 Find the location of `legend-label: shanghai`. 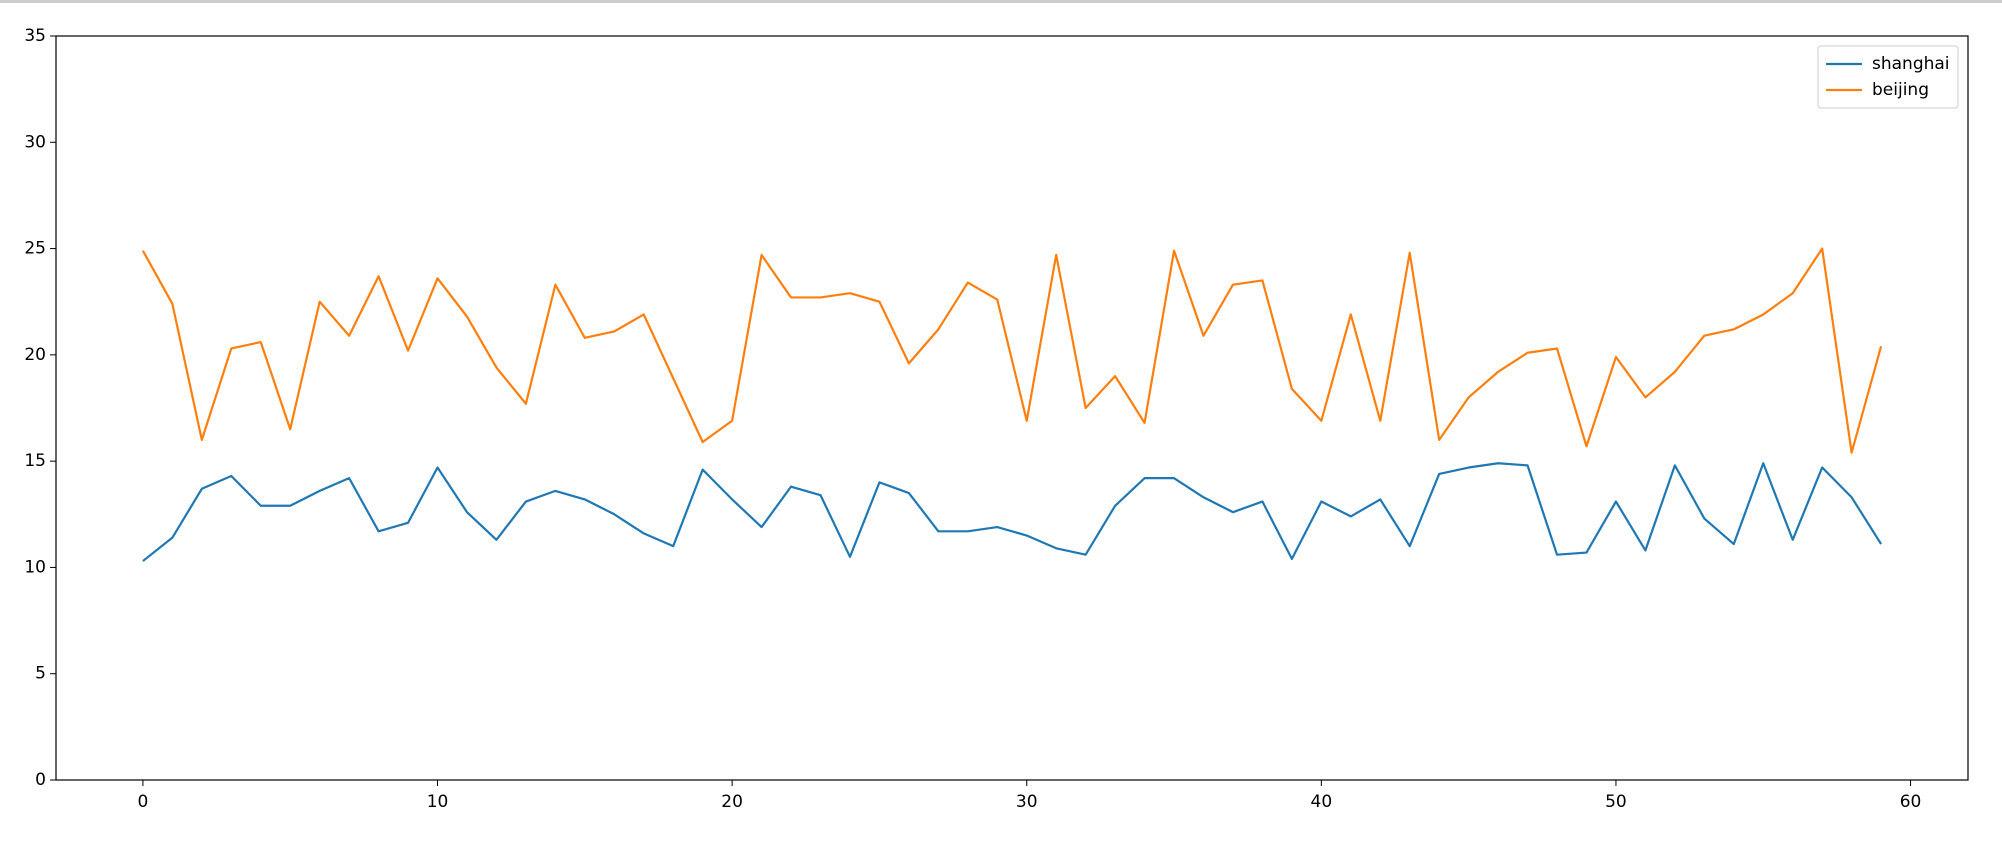

legend-label: shanghai is located at coordinates (1911, 64).